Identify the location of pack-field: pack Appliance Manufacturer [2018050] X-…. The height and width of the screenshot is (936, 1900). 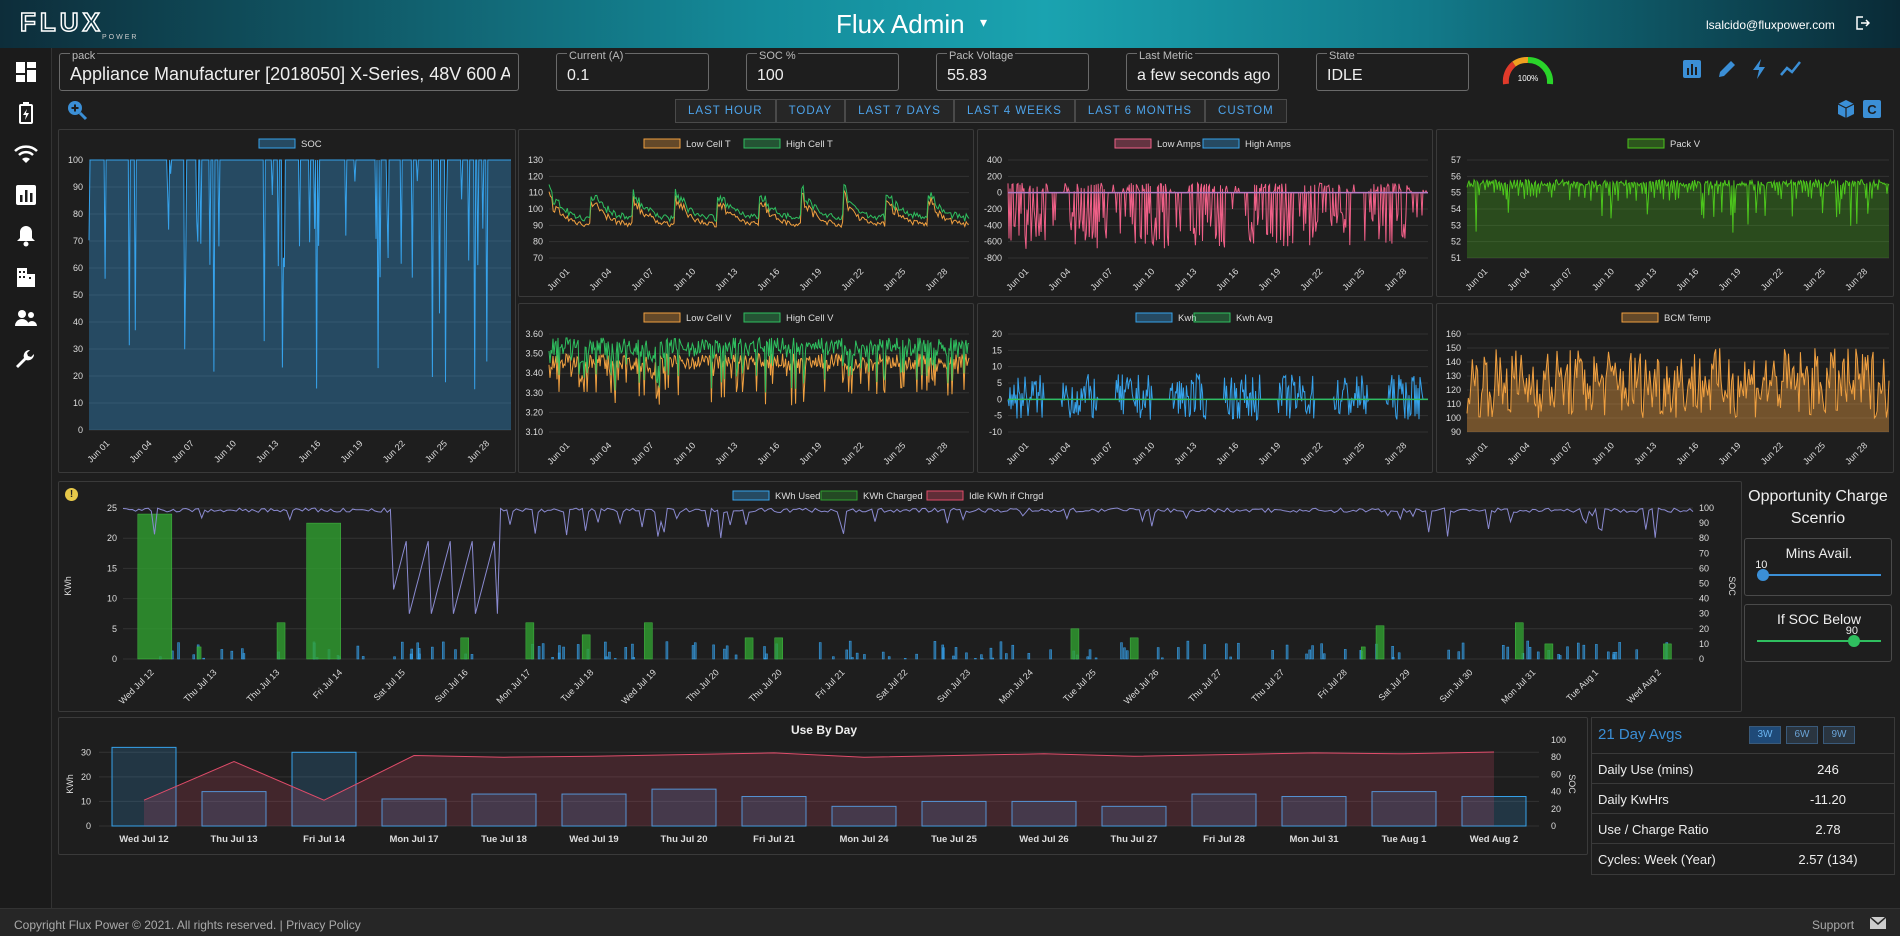
(289, 70).